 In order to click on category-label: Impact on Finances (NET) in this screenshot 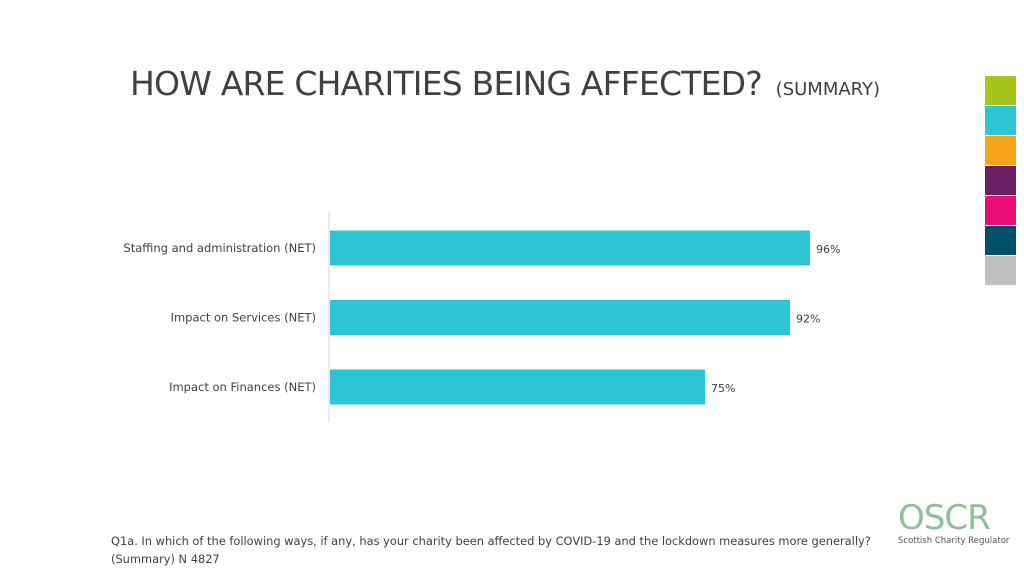, I will do `click(242, 387)`.